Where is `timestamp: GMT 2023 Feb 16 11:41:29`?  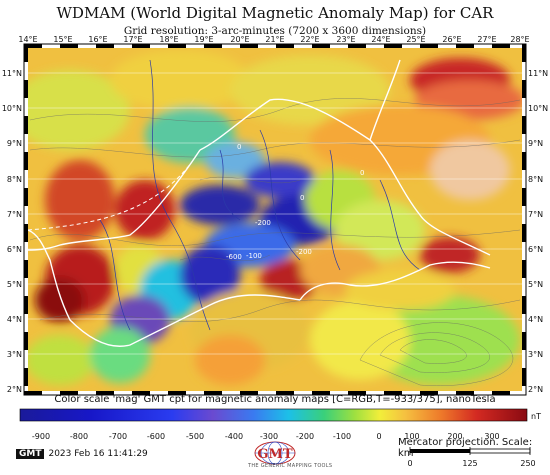 timestamp: GMT 2023 Feb 16 11:41:29 is located at coordinates (82, 454).